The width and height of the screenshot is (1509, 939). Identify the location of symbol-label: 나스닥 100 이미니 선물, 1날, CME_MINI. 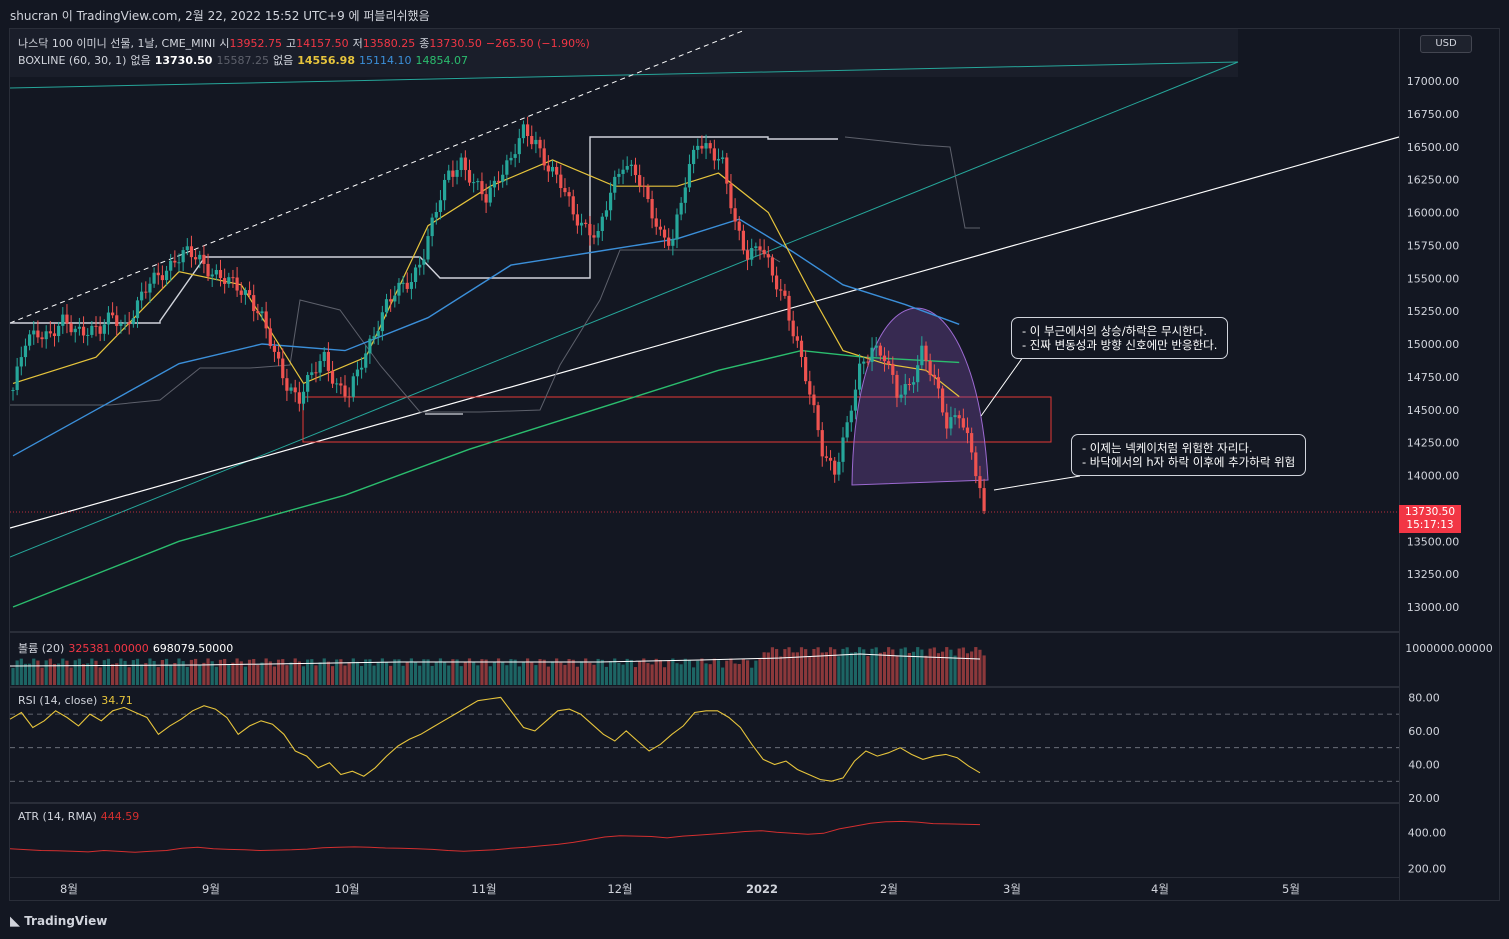
(117, 43).